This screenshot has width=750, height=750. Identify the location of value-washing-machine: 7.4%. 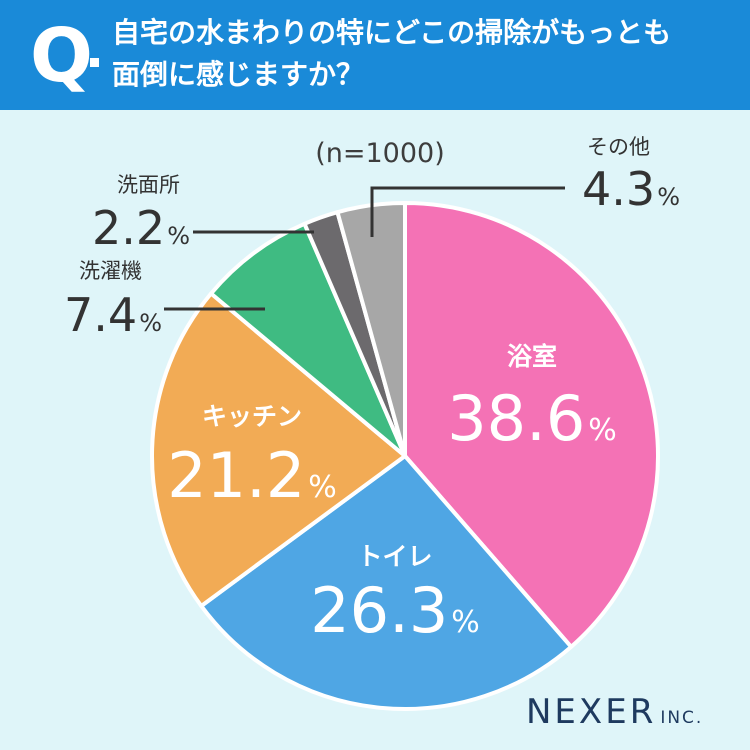
(113, 315).